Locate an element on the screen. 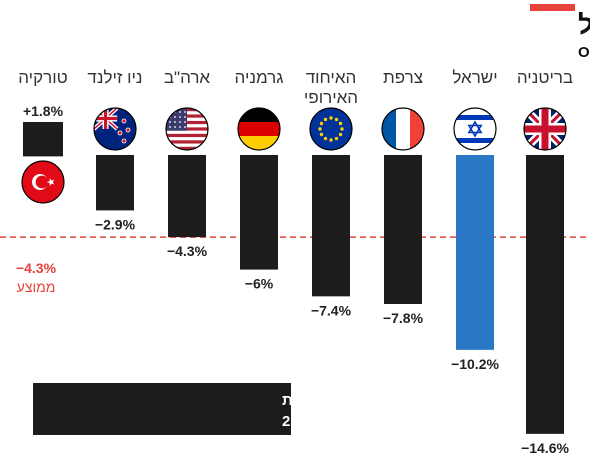  value-label: ‎−14.6% is located at coordinates (545, 448).